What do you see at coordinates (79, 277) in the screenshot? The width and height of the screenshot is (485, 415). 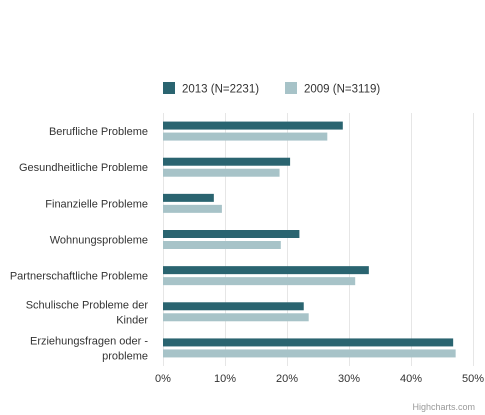 I see `category-label-4: Partnerschaftliche Probleme` at bounding box center [79, 277].